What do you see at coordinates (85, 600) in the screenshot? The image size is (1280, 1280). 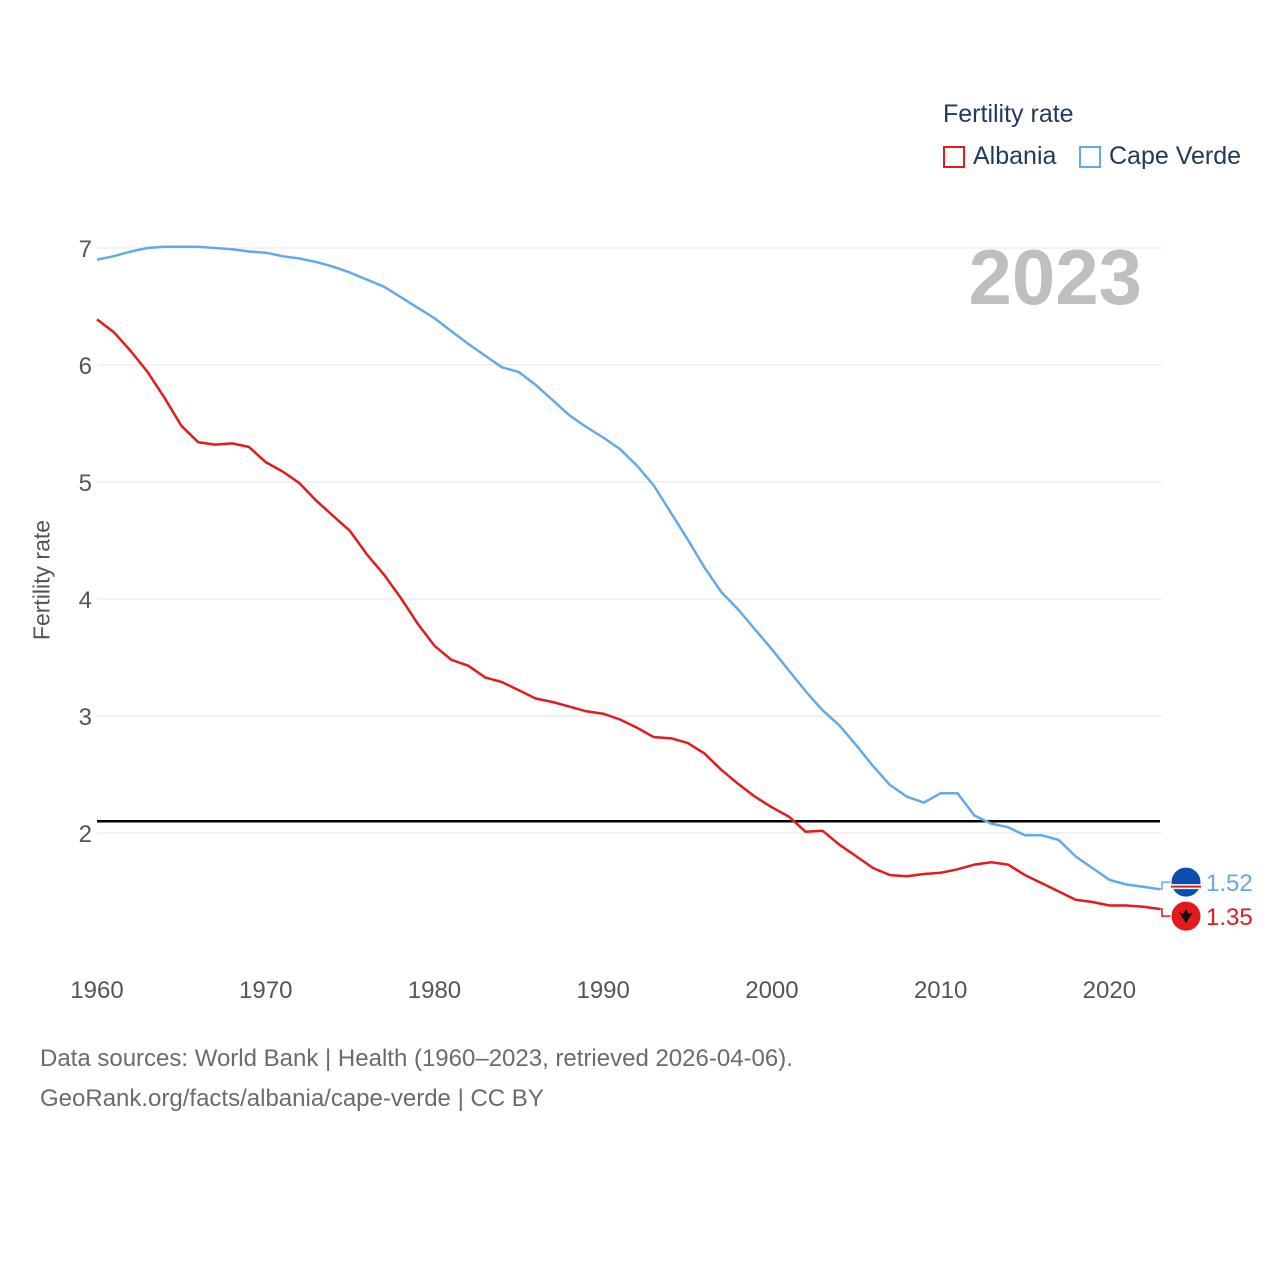 I see `y-tick-label: 4` at bounding box center [85, 600].